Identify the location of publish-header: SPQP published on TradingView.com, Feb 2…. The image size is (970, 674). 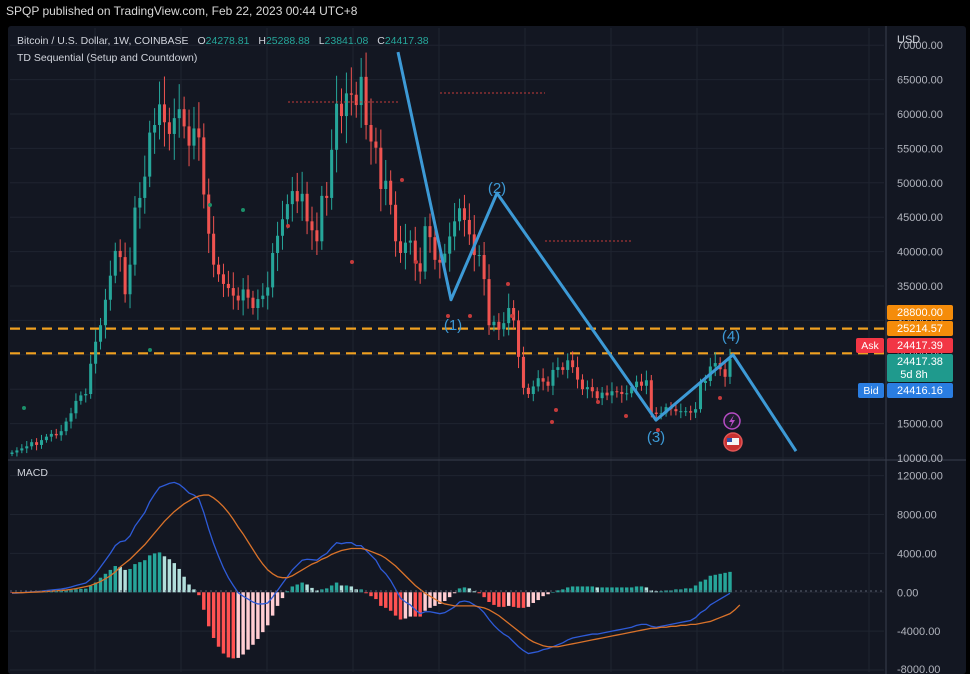
(182, 11).